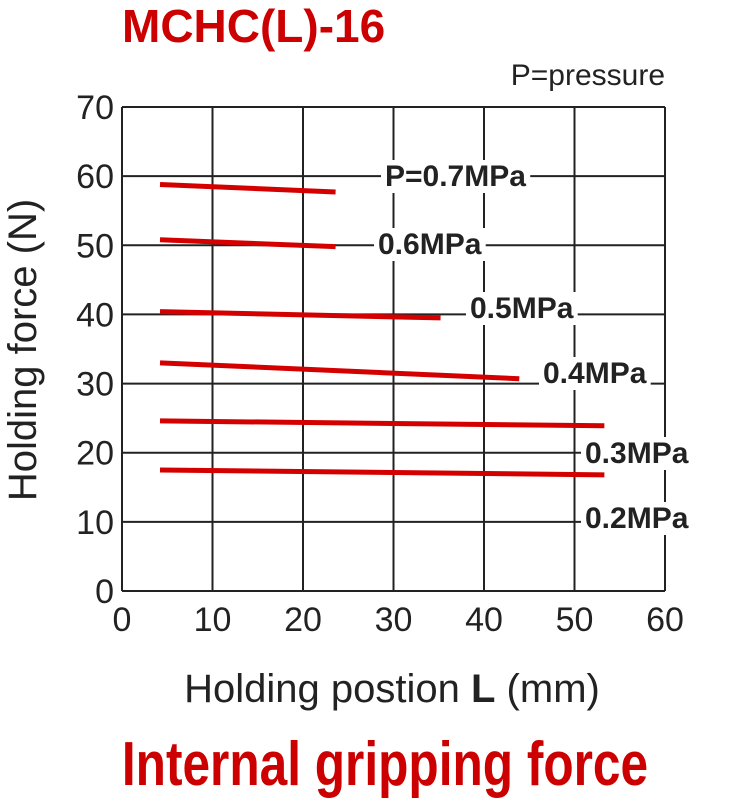 The height and width of the screenshot is (810, 750). What do you see at coordinates (213, 620) in the screenshot?
I see `x-tick-label: 10` at bounding box center [213, 620].